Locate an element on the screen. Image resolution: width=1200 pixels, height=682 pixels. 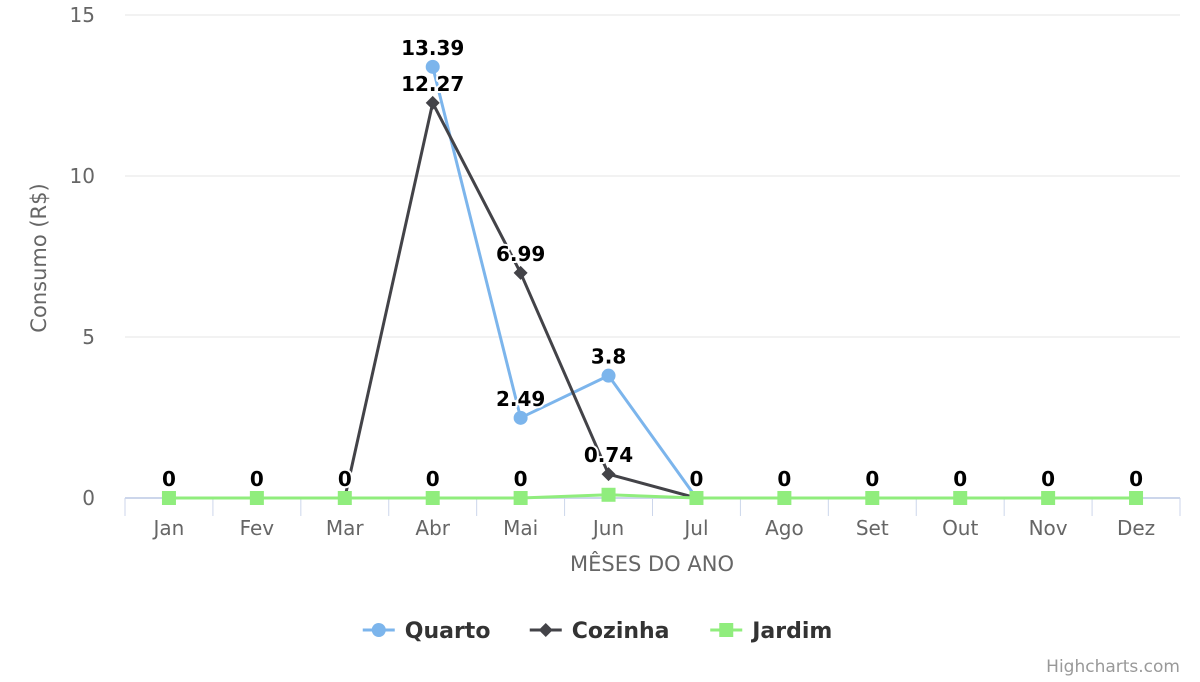
data-label: 13.39 is located at coordinates (432, 48).